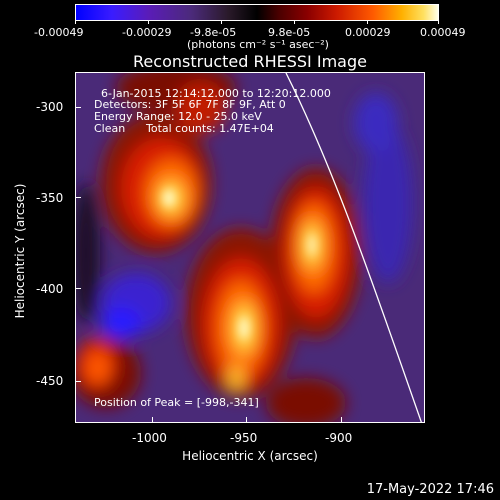 This screenshot has width=500, height=500. I want to click on colorbar-tick-label: 0.00049, so click(443, 32).